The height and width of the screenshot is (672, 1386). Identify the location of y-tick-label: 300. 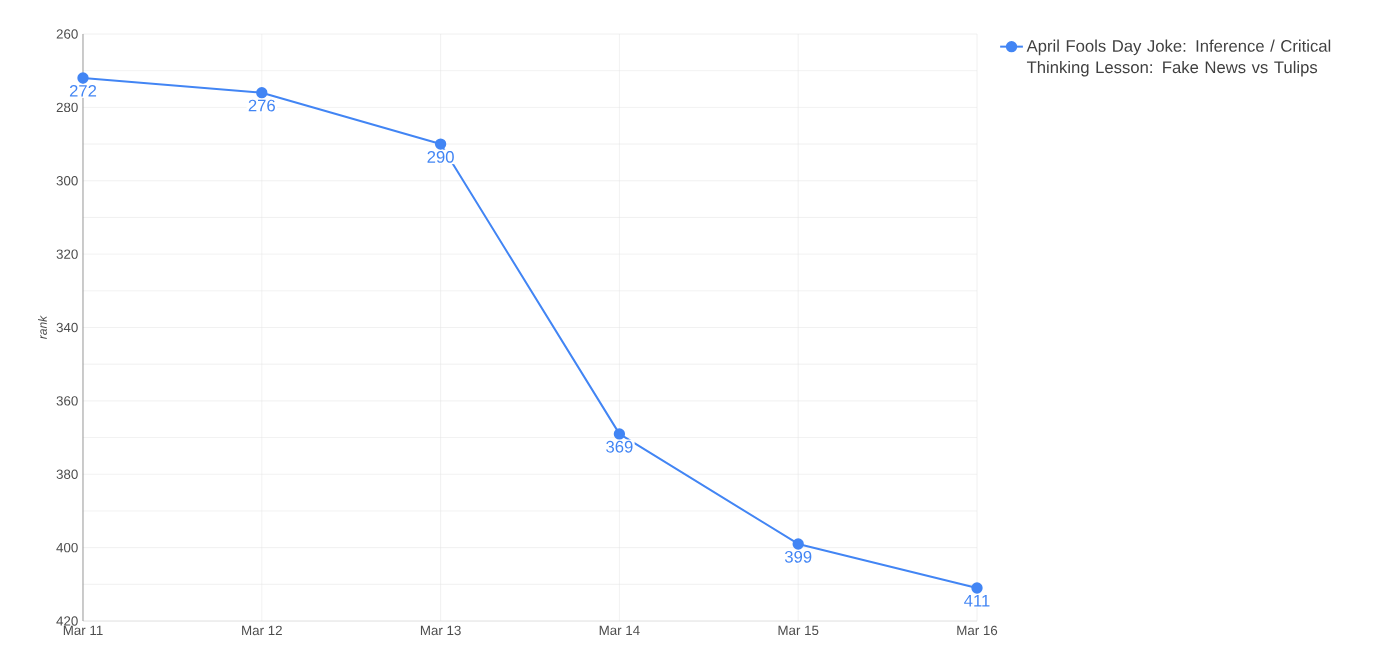
(67, 181).